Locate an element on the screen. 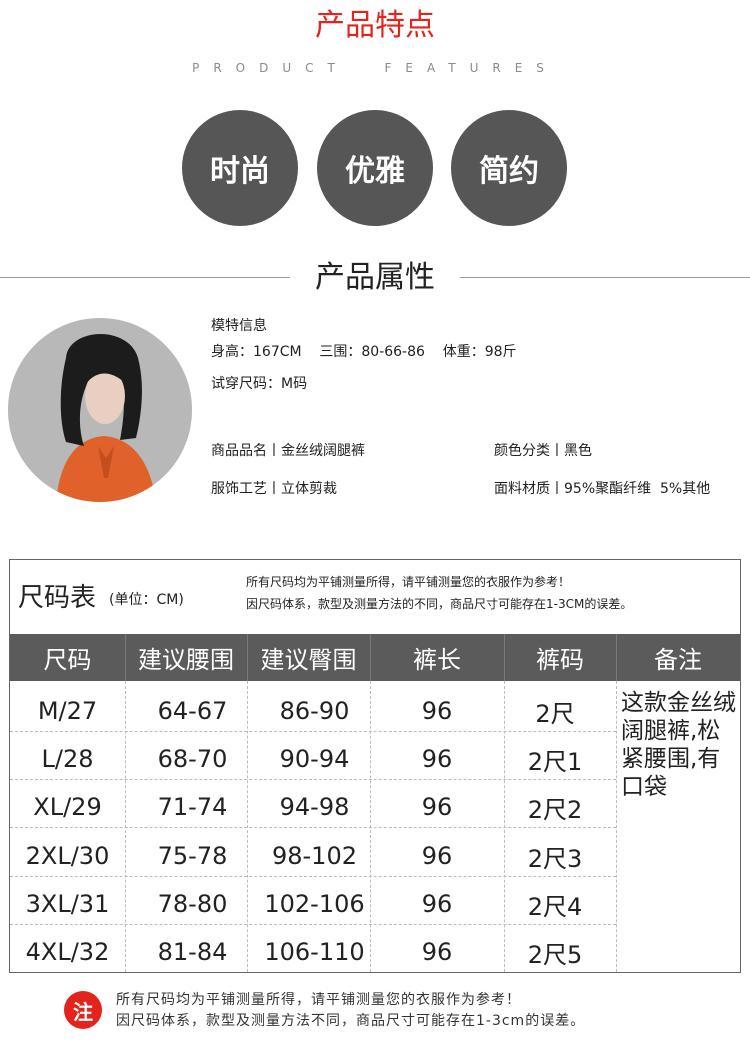 The image size is (750, 1051). cell-waist: 64-67 is located at coordinates (192, 711).